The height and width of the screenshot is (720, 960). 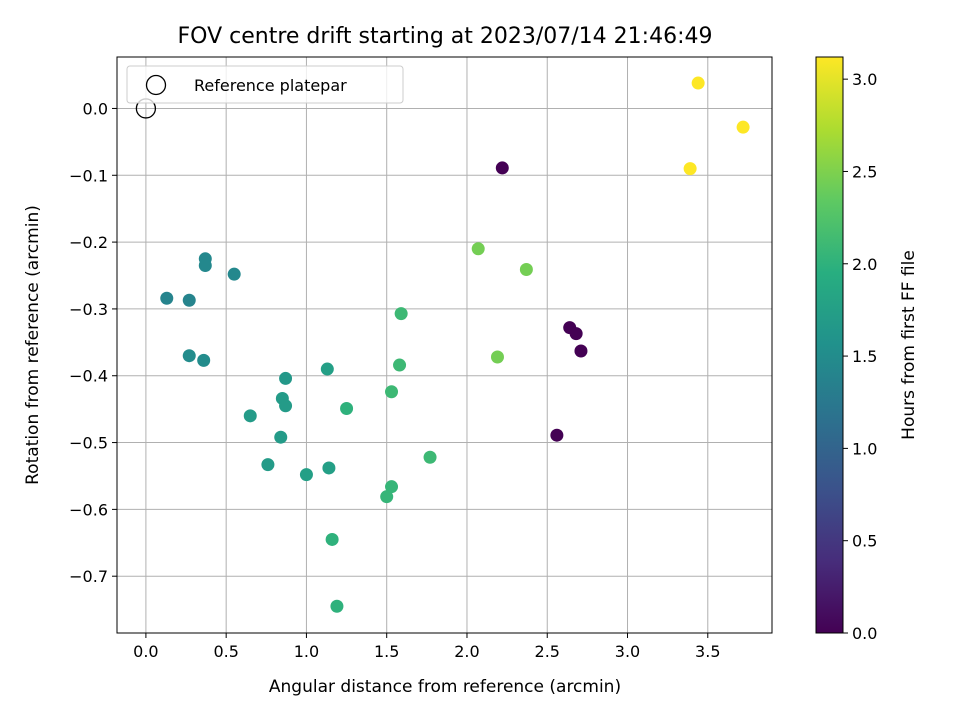 I want to click on y-tick-label: −0.6, so click(x=88, y=509).